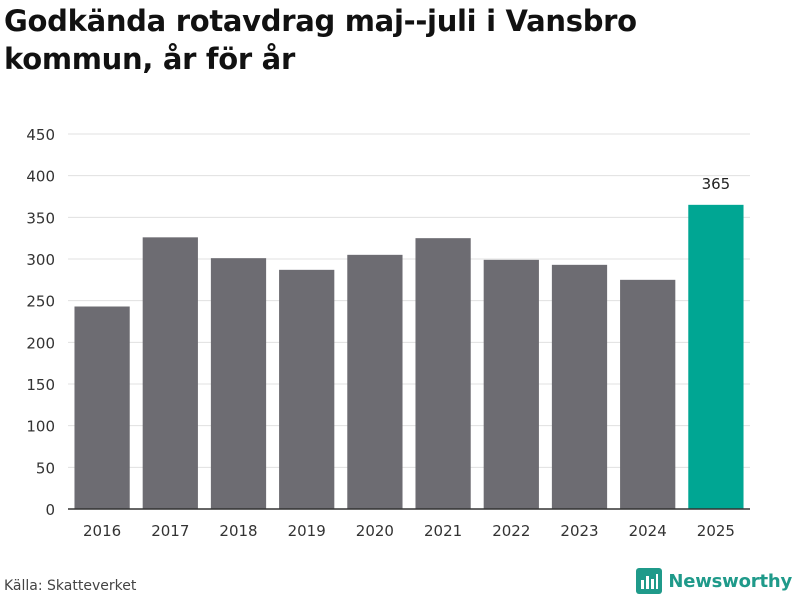  Describe the element at coordinates (238, 383) in the screenshot. I see `bar-2018` at that location.